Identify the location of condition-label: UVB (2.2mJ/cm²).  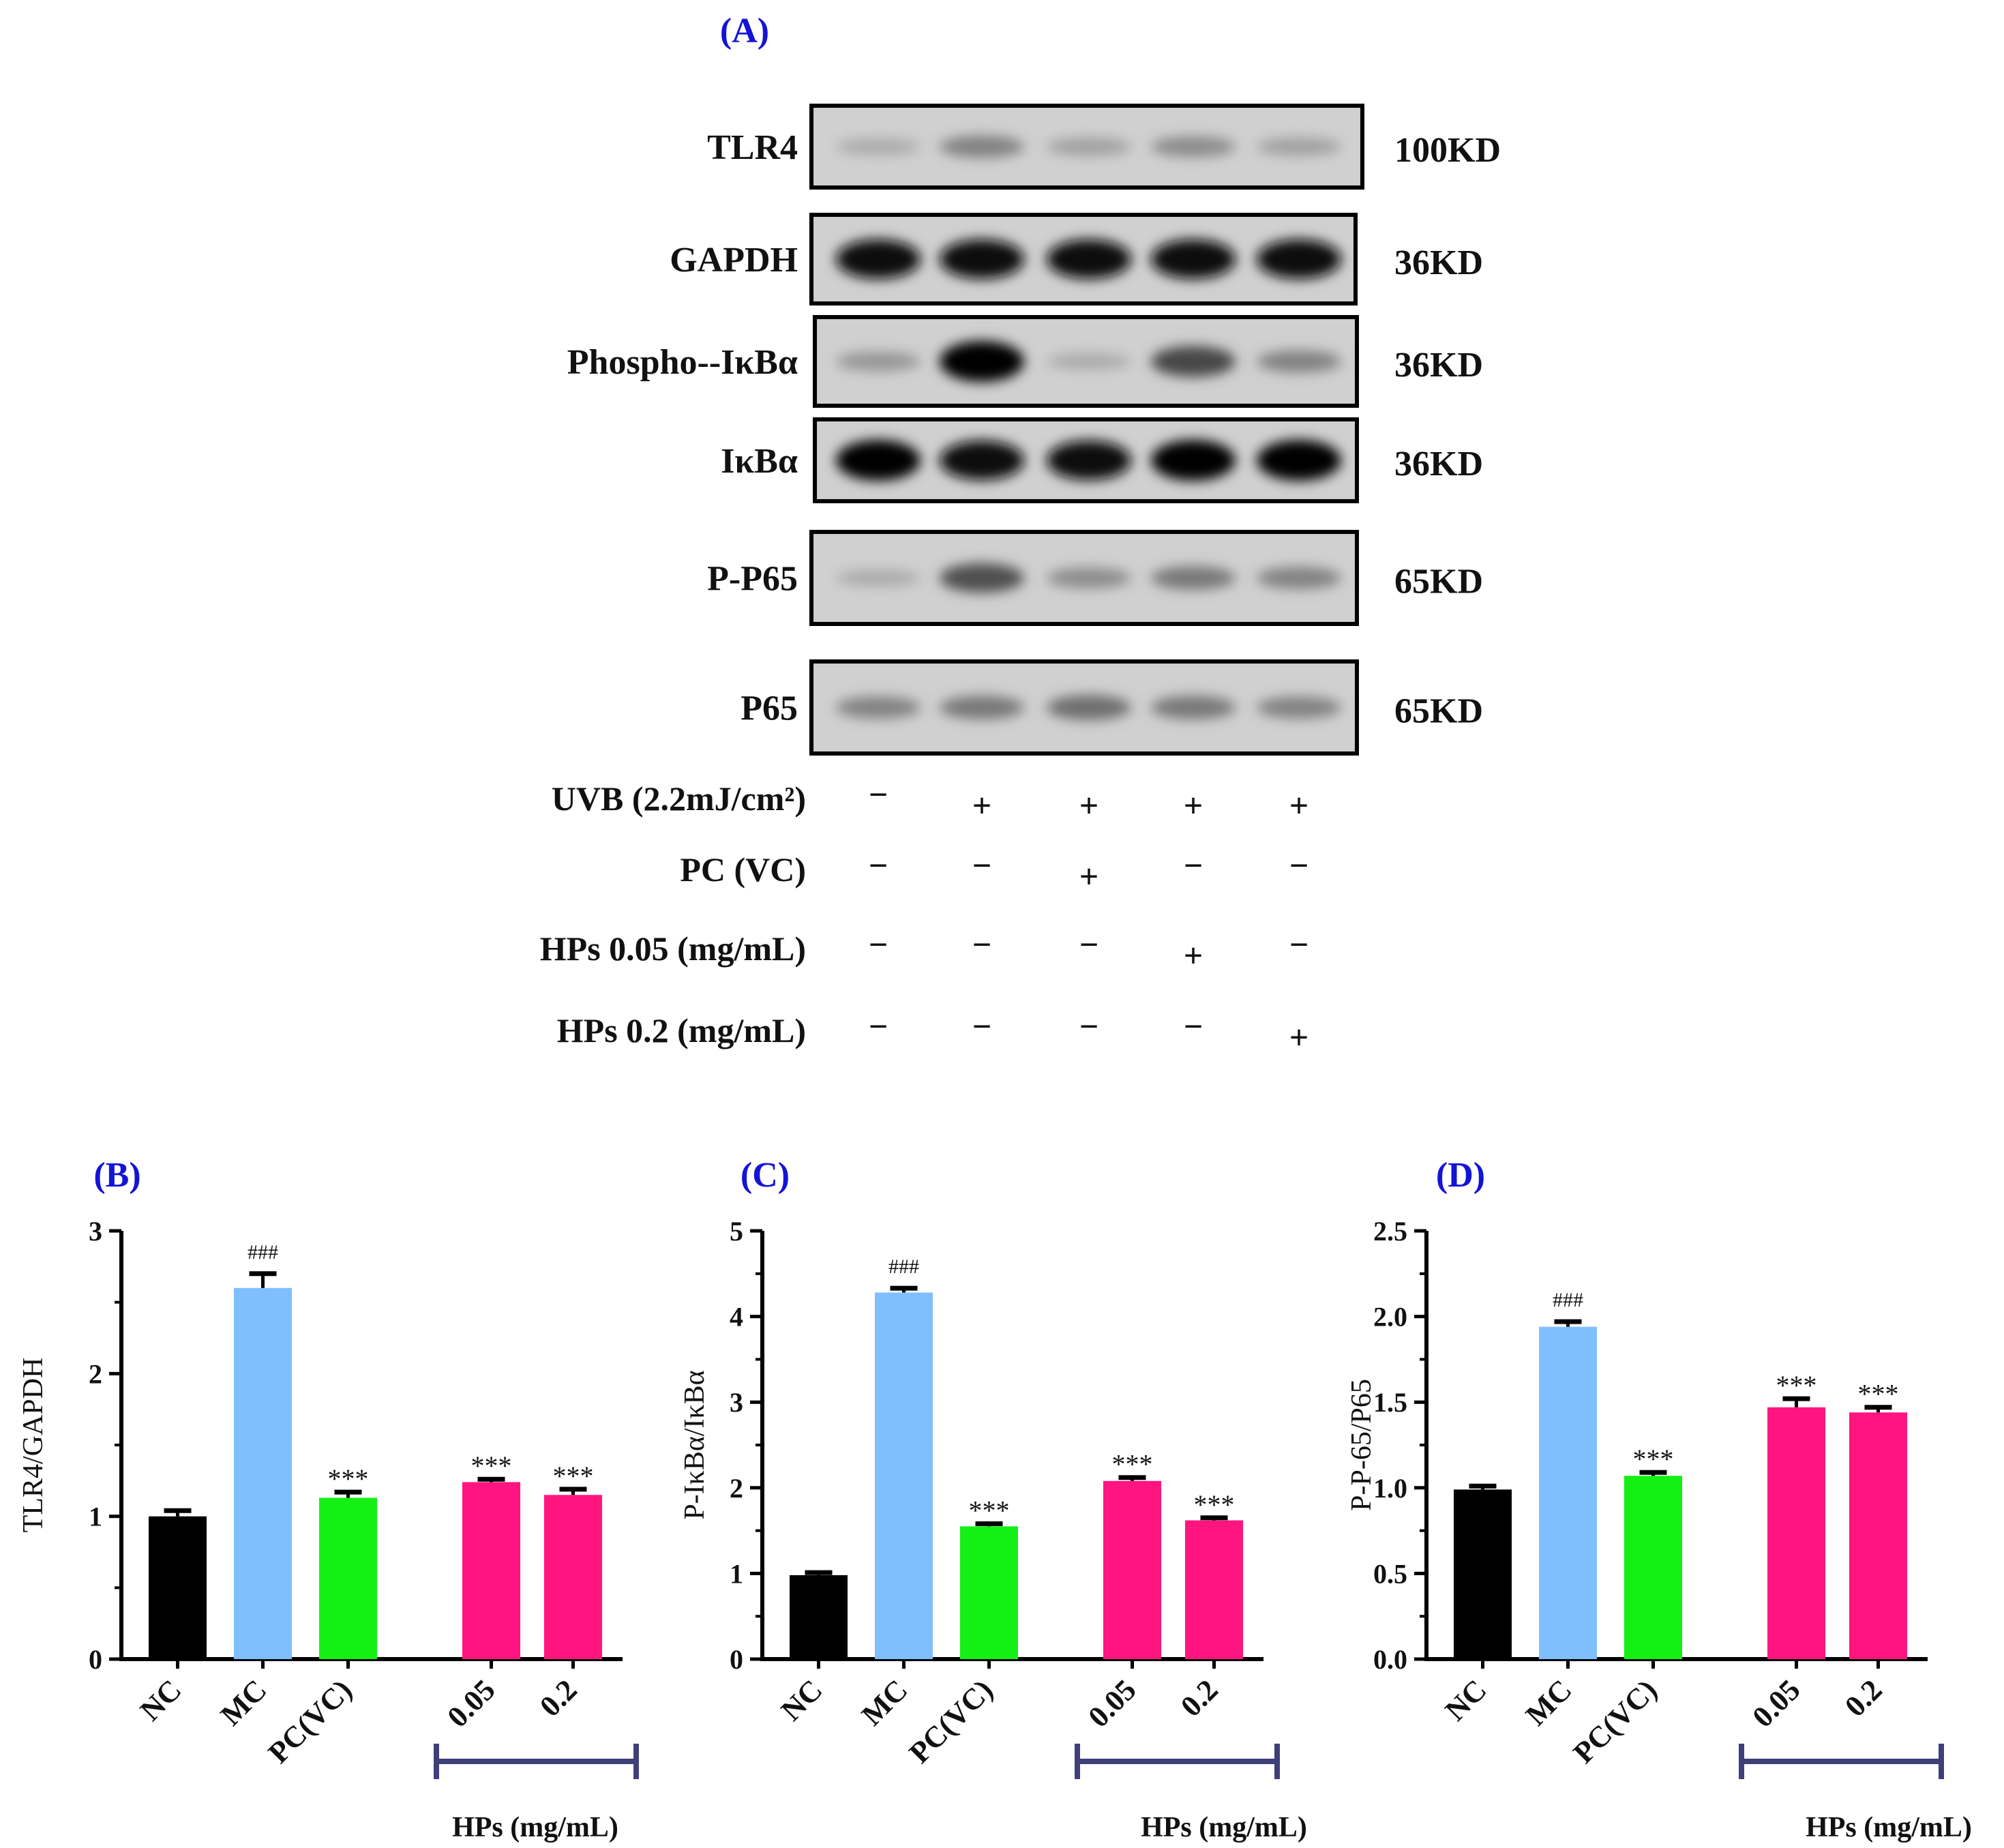
(679, 798).